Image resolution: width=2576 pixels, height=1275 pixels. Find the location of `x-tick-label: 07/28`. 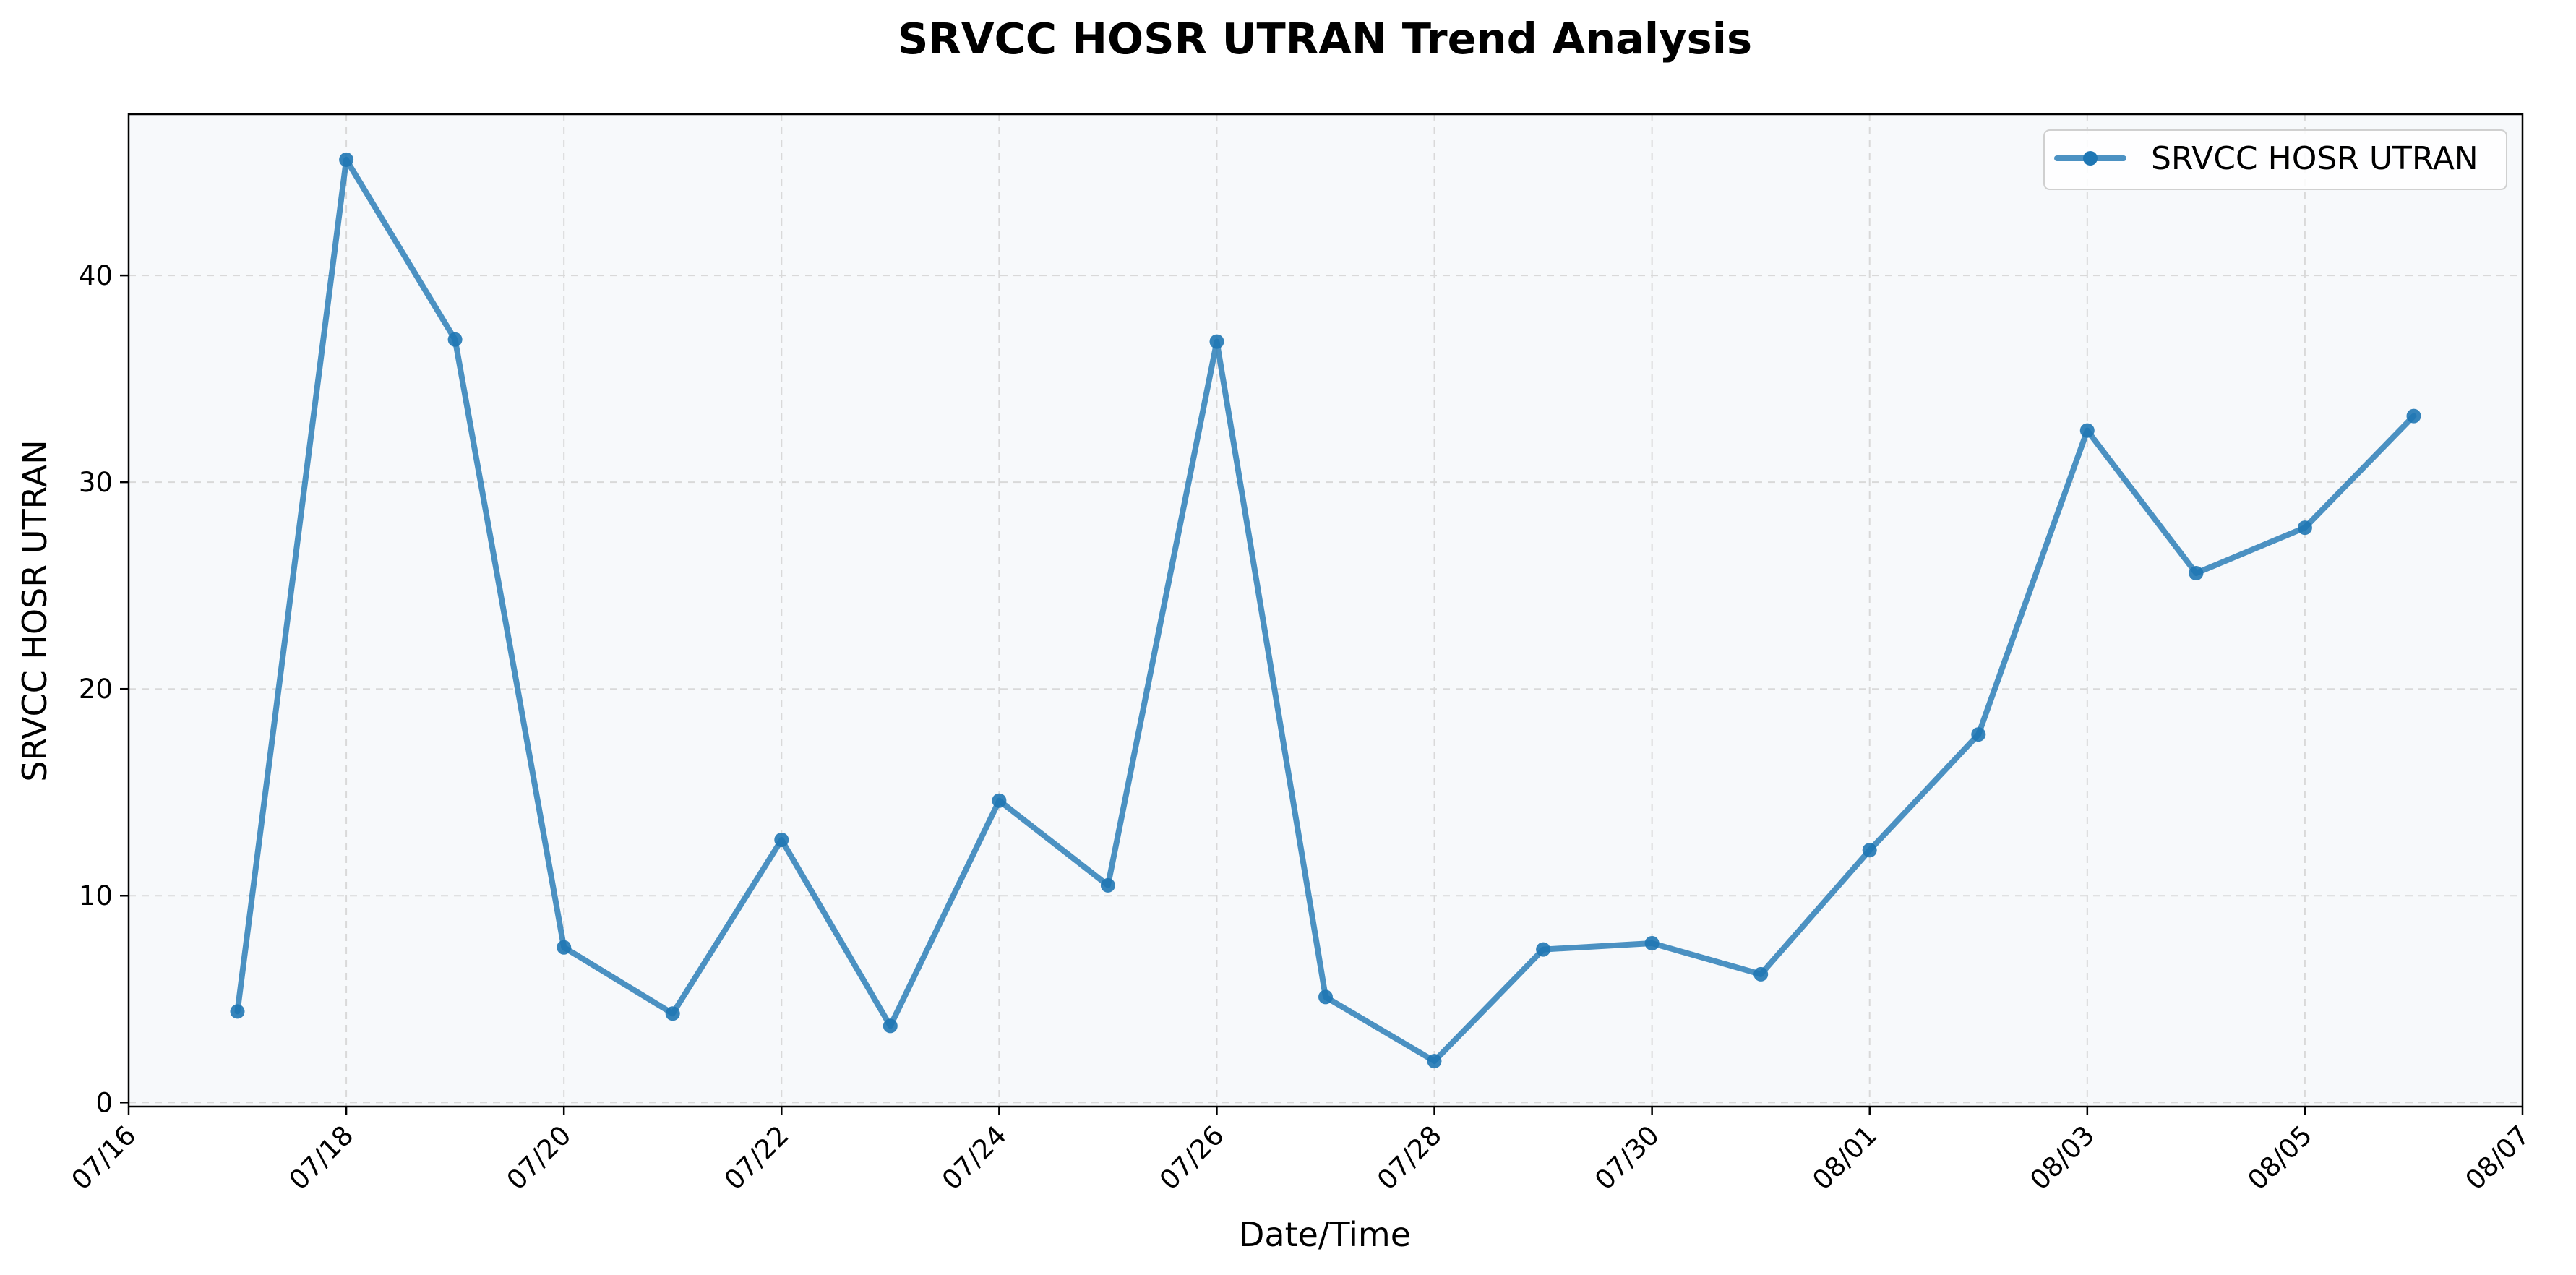

x-tick-label: 07/28 is located at coordinates (1410, 1158).